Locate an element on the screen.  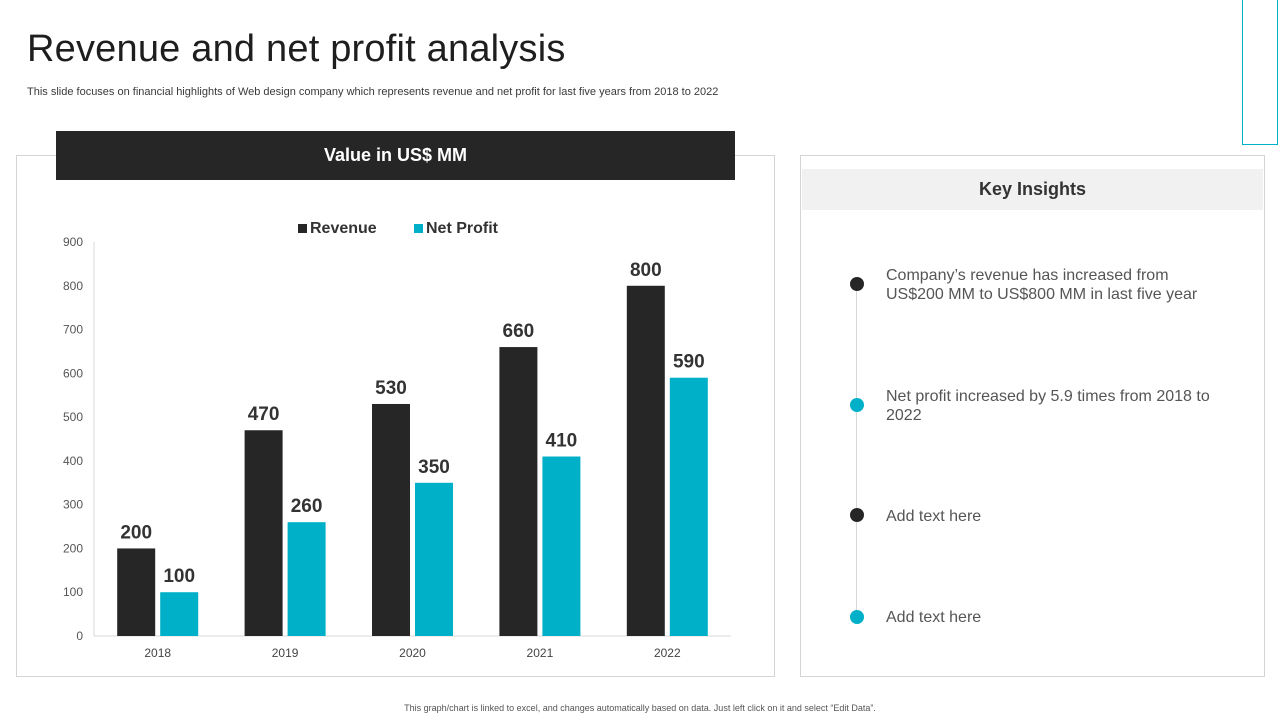
y-tick-label: 800 is located at coordinates (73, 286).